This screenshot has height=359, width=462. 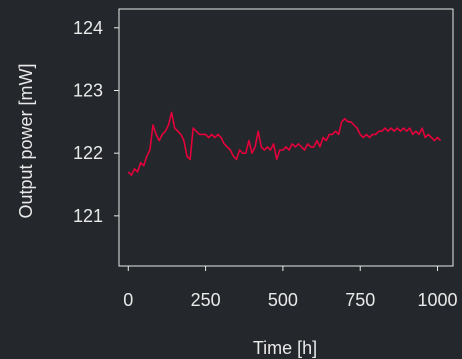 What do you see at coordinates (88, 28) in the screenshot?
I see `y-tick-label: 124` at bounding box center [88, 28].